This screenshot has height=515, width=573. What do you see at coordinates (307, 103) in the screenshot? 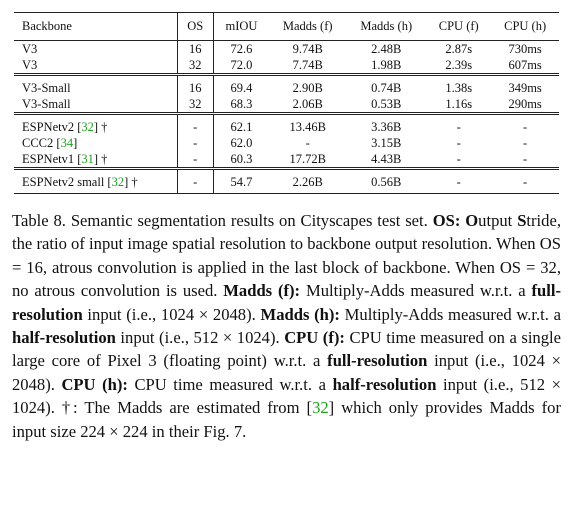
I see `cell: 2.06B` at bounding box center [307, 103].